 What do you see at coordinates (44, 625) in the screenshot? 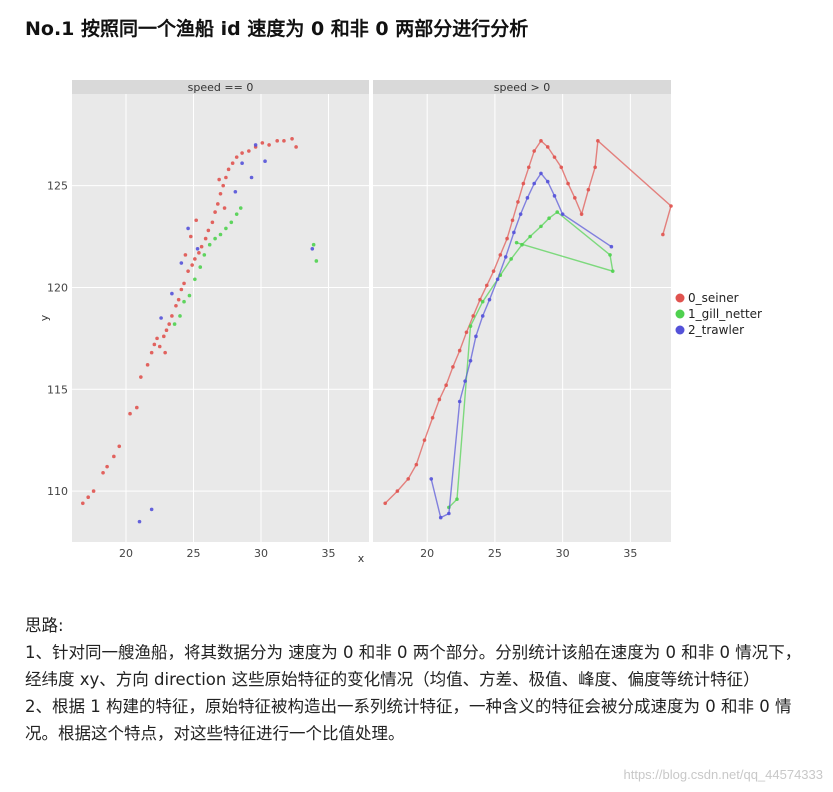
I see `paragraph-approach: 思路:` at bounding box center [44, 625].